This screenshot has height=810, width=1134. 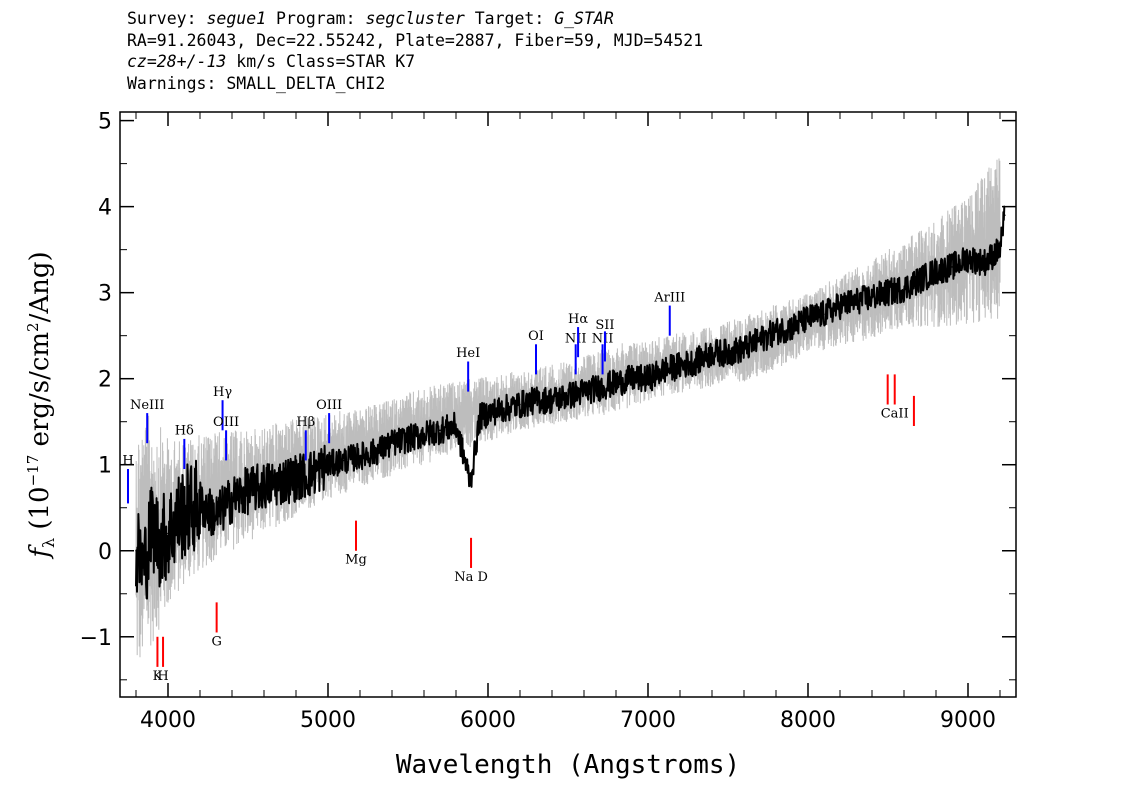 What do you see at coordinates (627, 62) in the screenshot?
I see `header-line-class: cz=28+/-13 km/s Class=STAR K7` at bounding box center [627, 62].